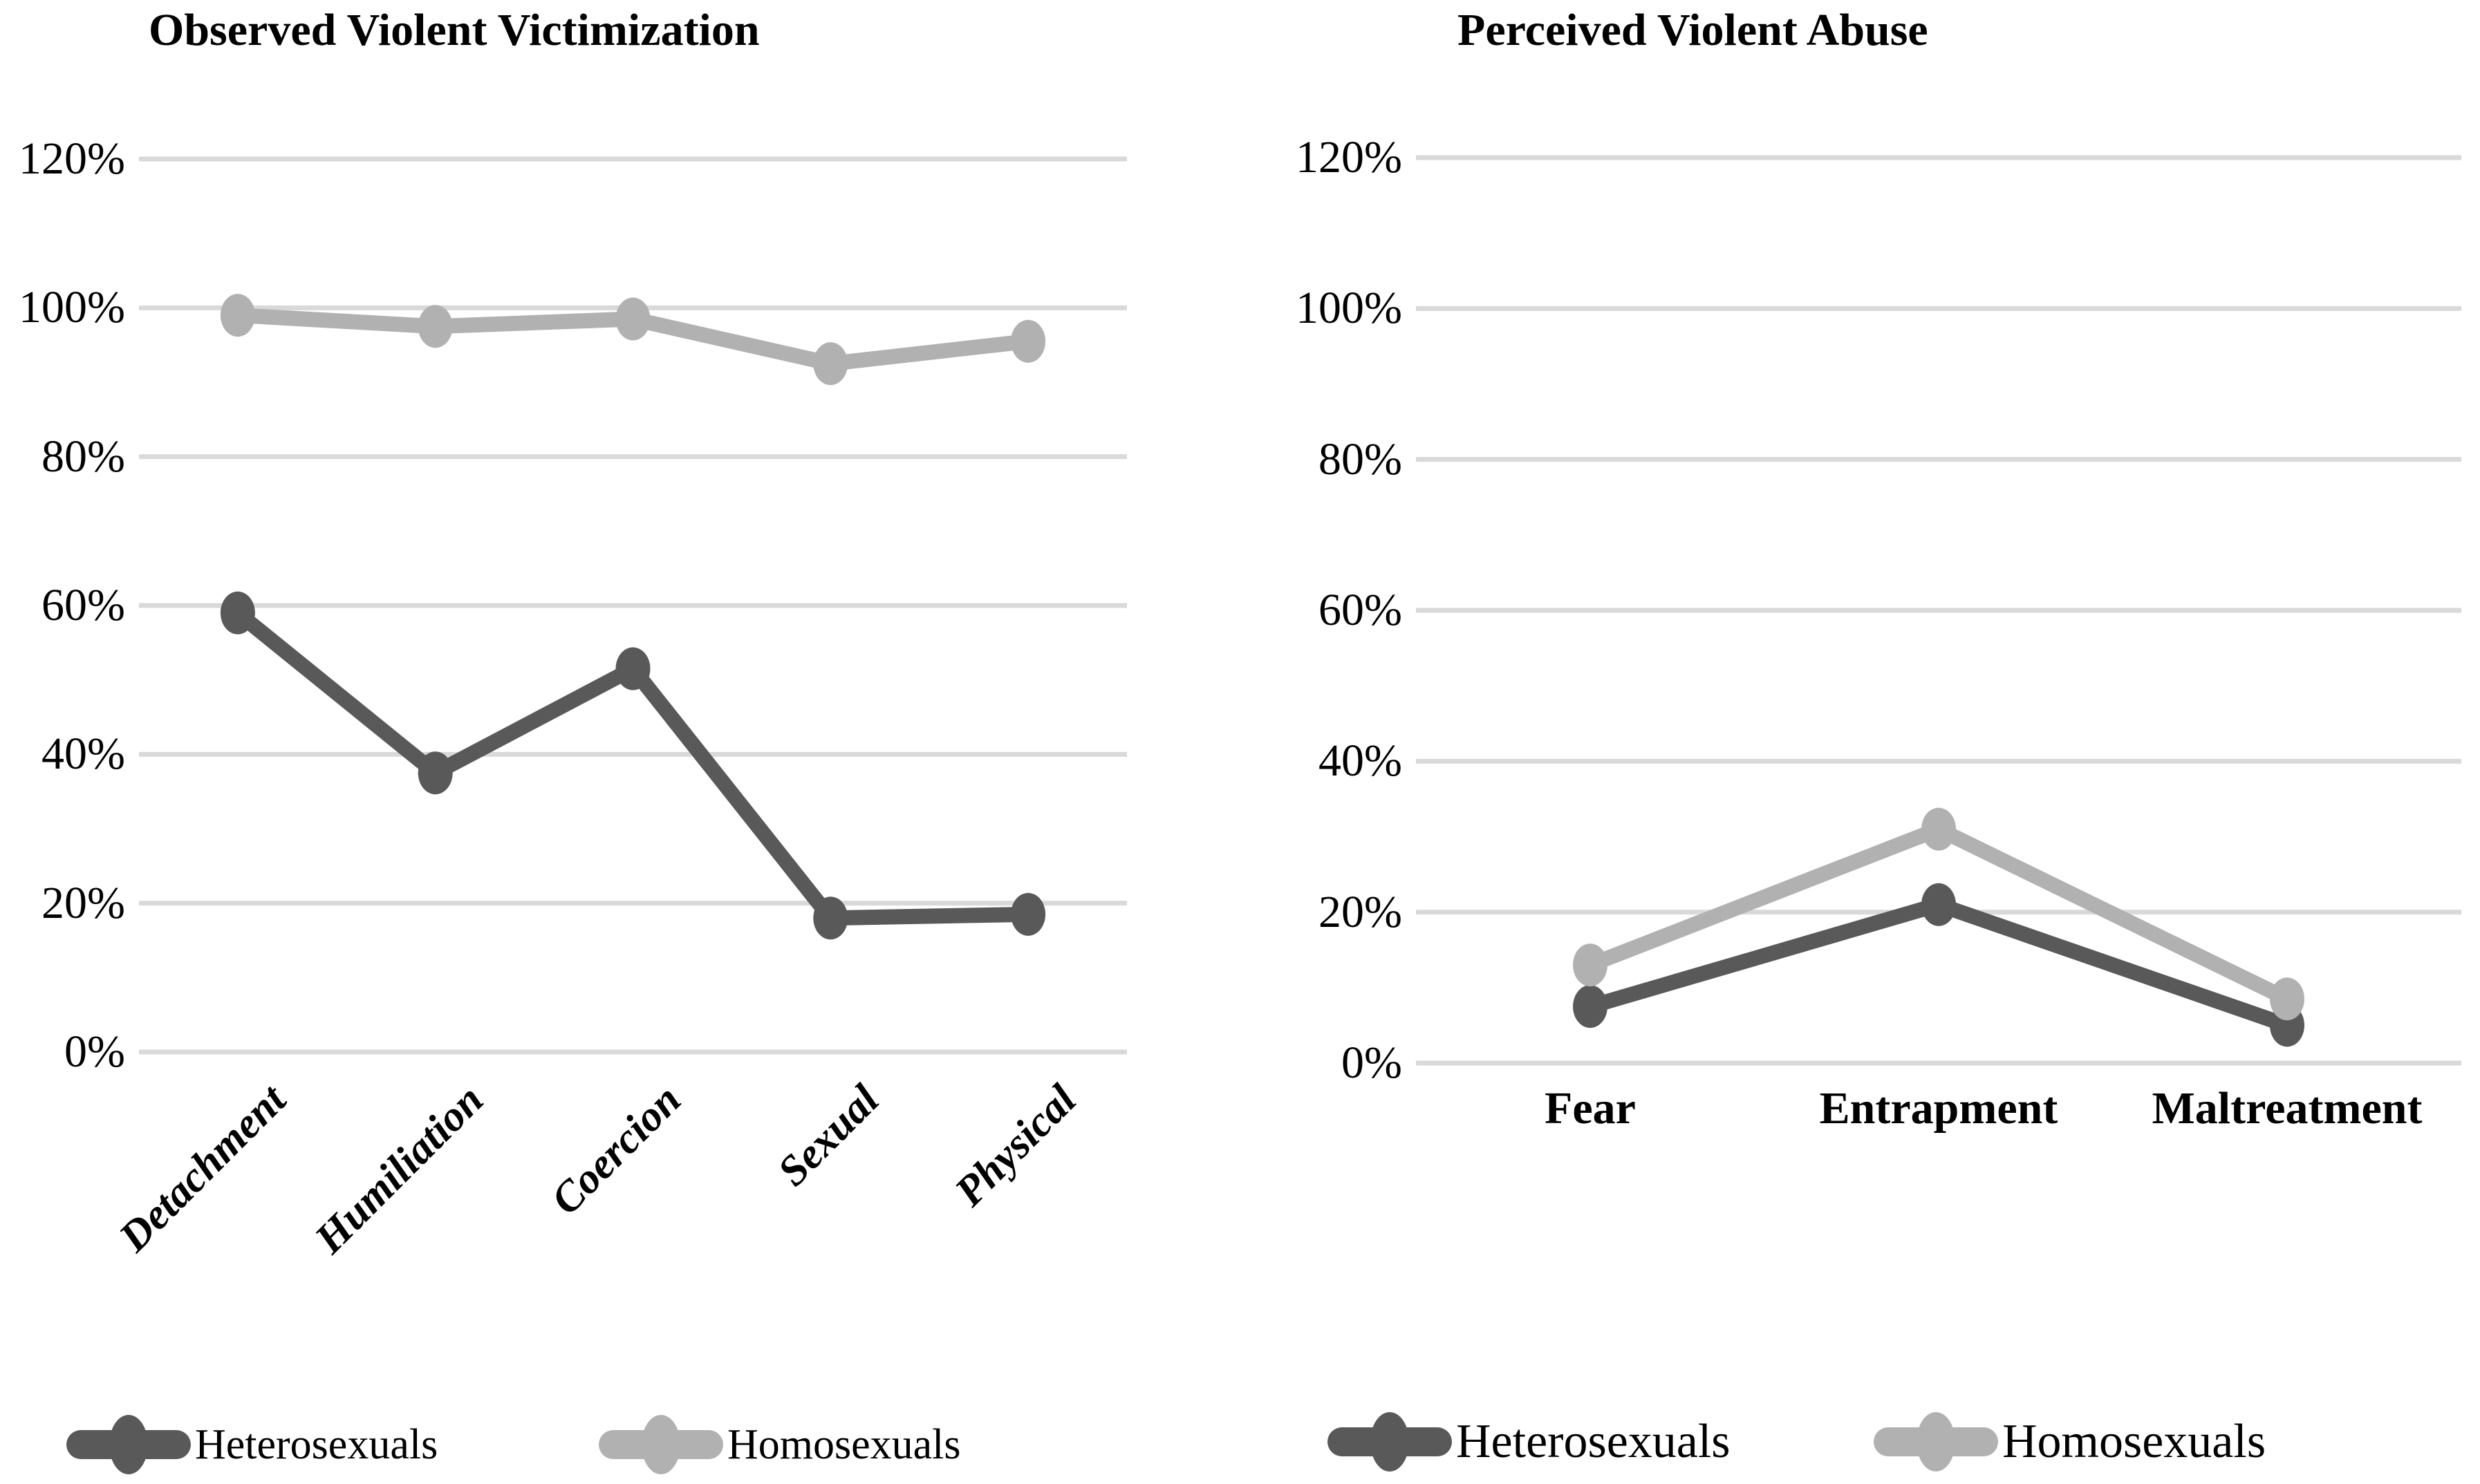 The image size is (2480, 1484). Describe the element at coordinates (2287, 1108) in the screenshot. I see `x-axis-category-label: Maltreatment` at that location.